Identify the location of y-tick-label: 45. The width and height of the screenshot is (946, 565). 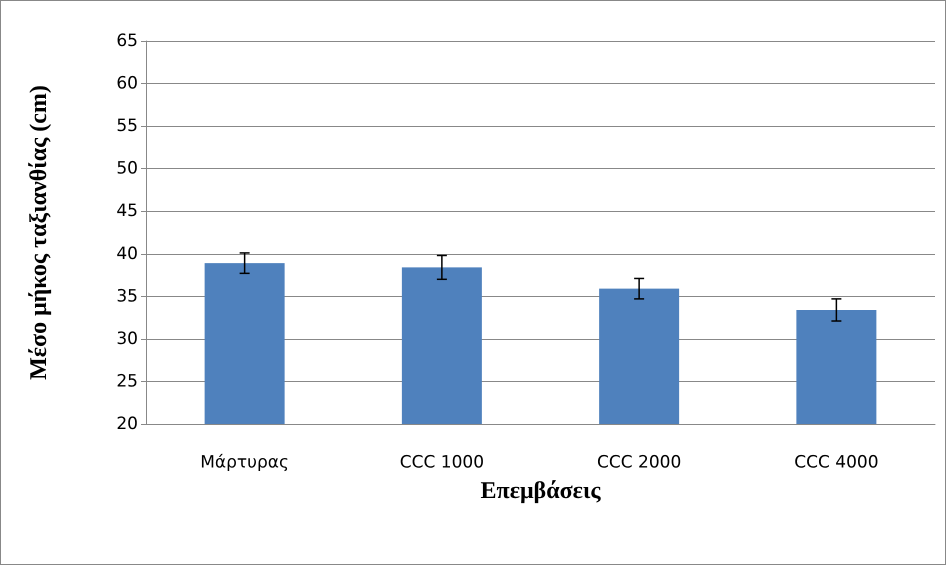
(127, 211).